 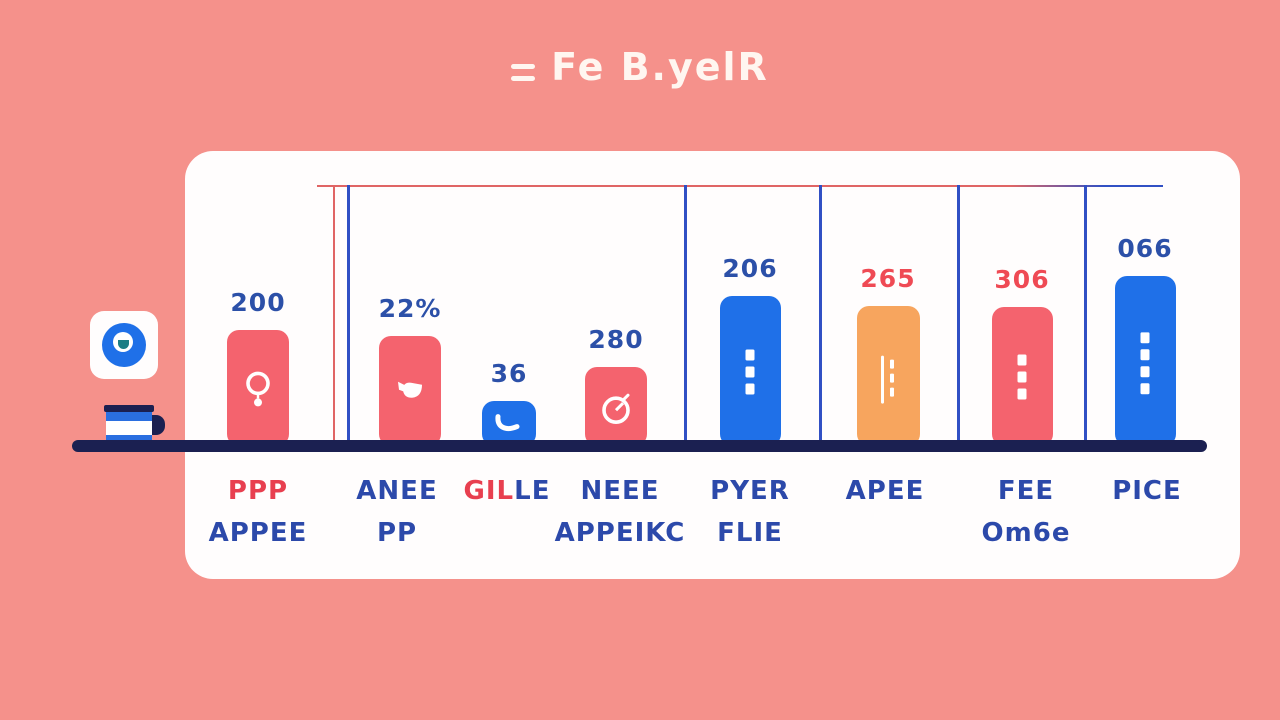 I want to click on bar-value: 206, so click(x=750, y=268).